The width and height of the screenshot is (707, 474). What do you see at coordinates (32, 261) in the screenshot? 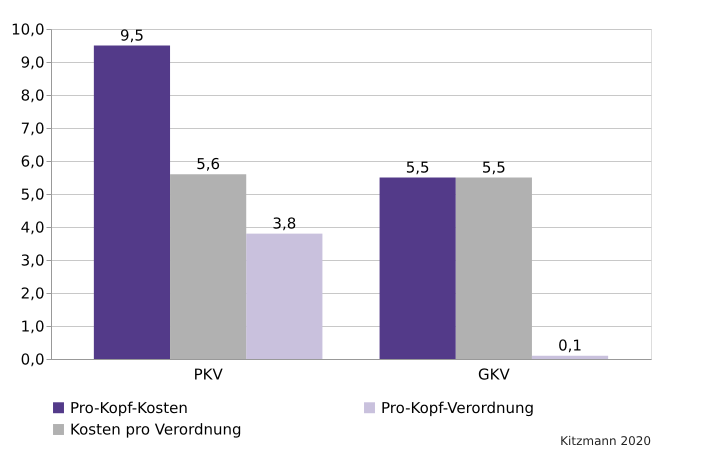
I see `y-tick-label: 3,0` at bounding box center [32, 261].